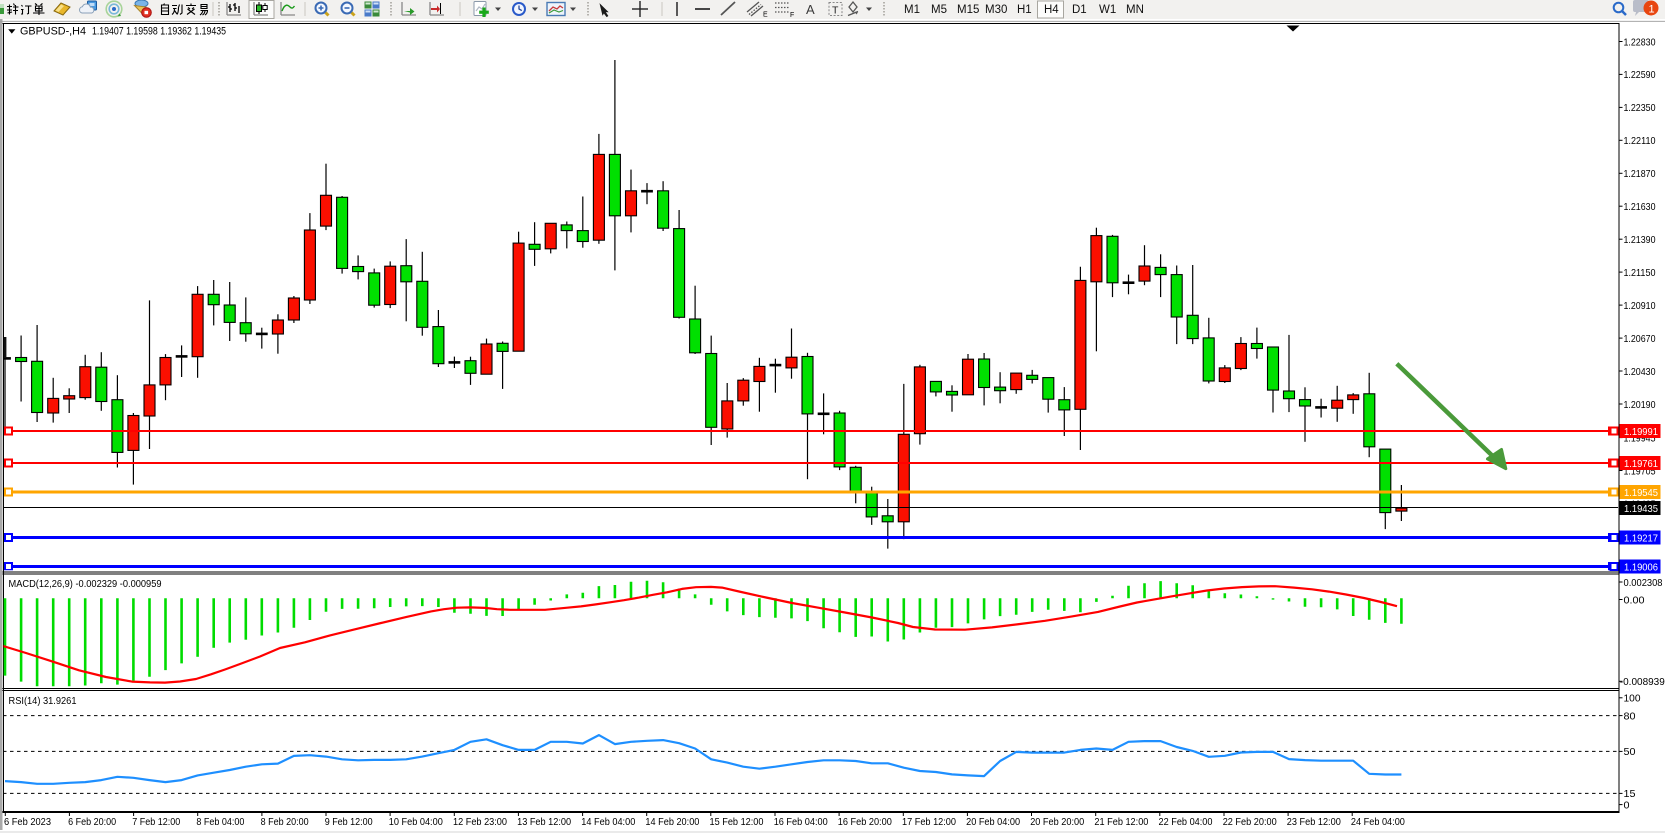  Describe the element at coordinates (993, 822) in the screenshot. I see `svg-text: 20 Feb 04:00` at that location.